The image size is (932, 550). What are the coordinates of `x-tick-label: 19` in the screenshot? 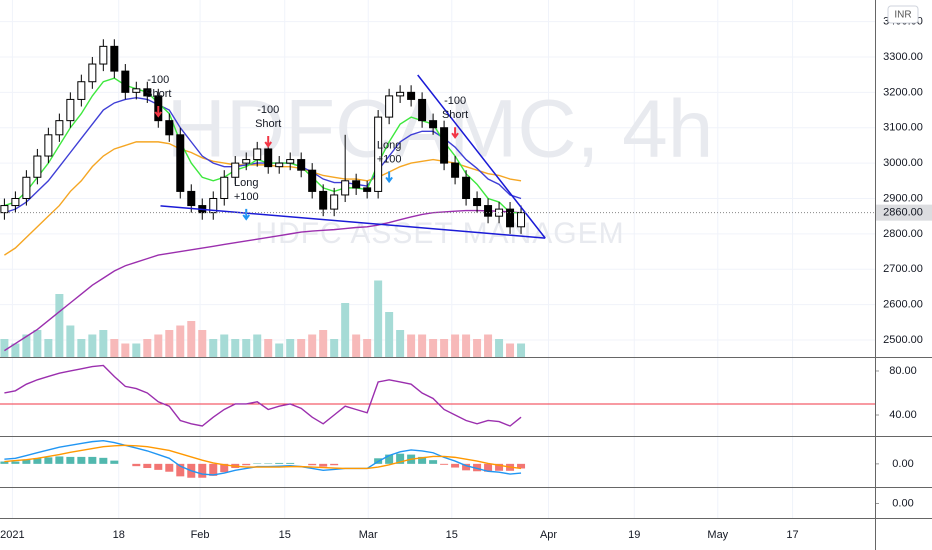 It's located at (634, 535).